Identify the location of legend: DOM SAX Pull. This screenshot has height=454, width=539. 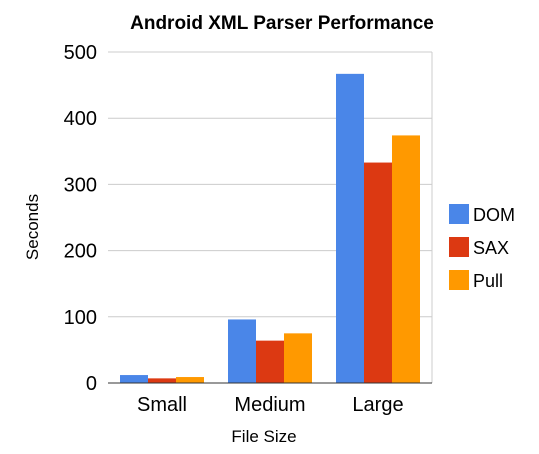
(482, 247).